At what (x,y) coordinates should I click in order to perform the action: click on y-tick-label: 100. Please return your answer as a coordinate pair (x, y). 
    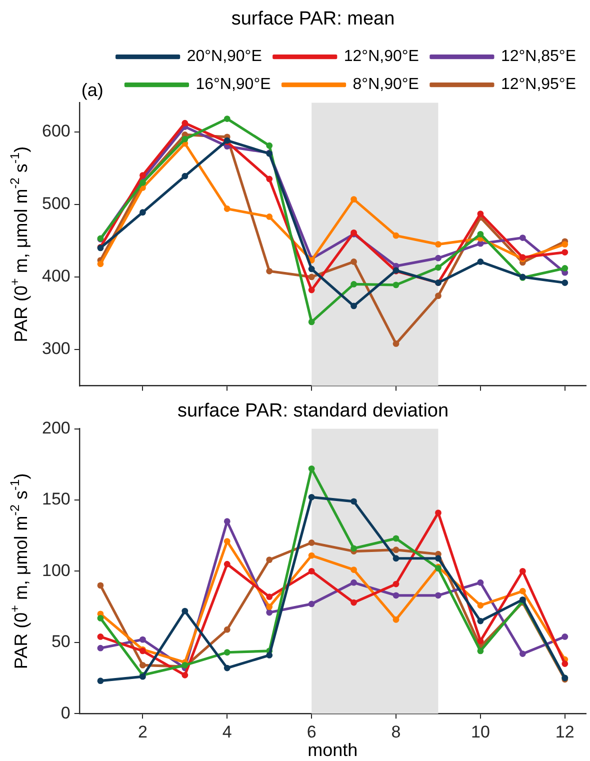
    Looking at the image, I should click on (56, 570).